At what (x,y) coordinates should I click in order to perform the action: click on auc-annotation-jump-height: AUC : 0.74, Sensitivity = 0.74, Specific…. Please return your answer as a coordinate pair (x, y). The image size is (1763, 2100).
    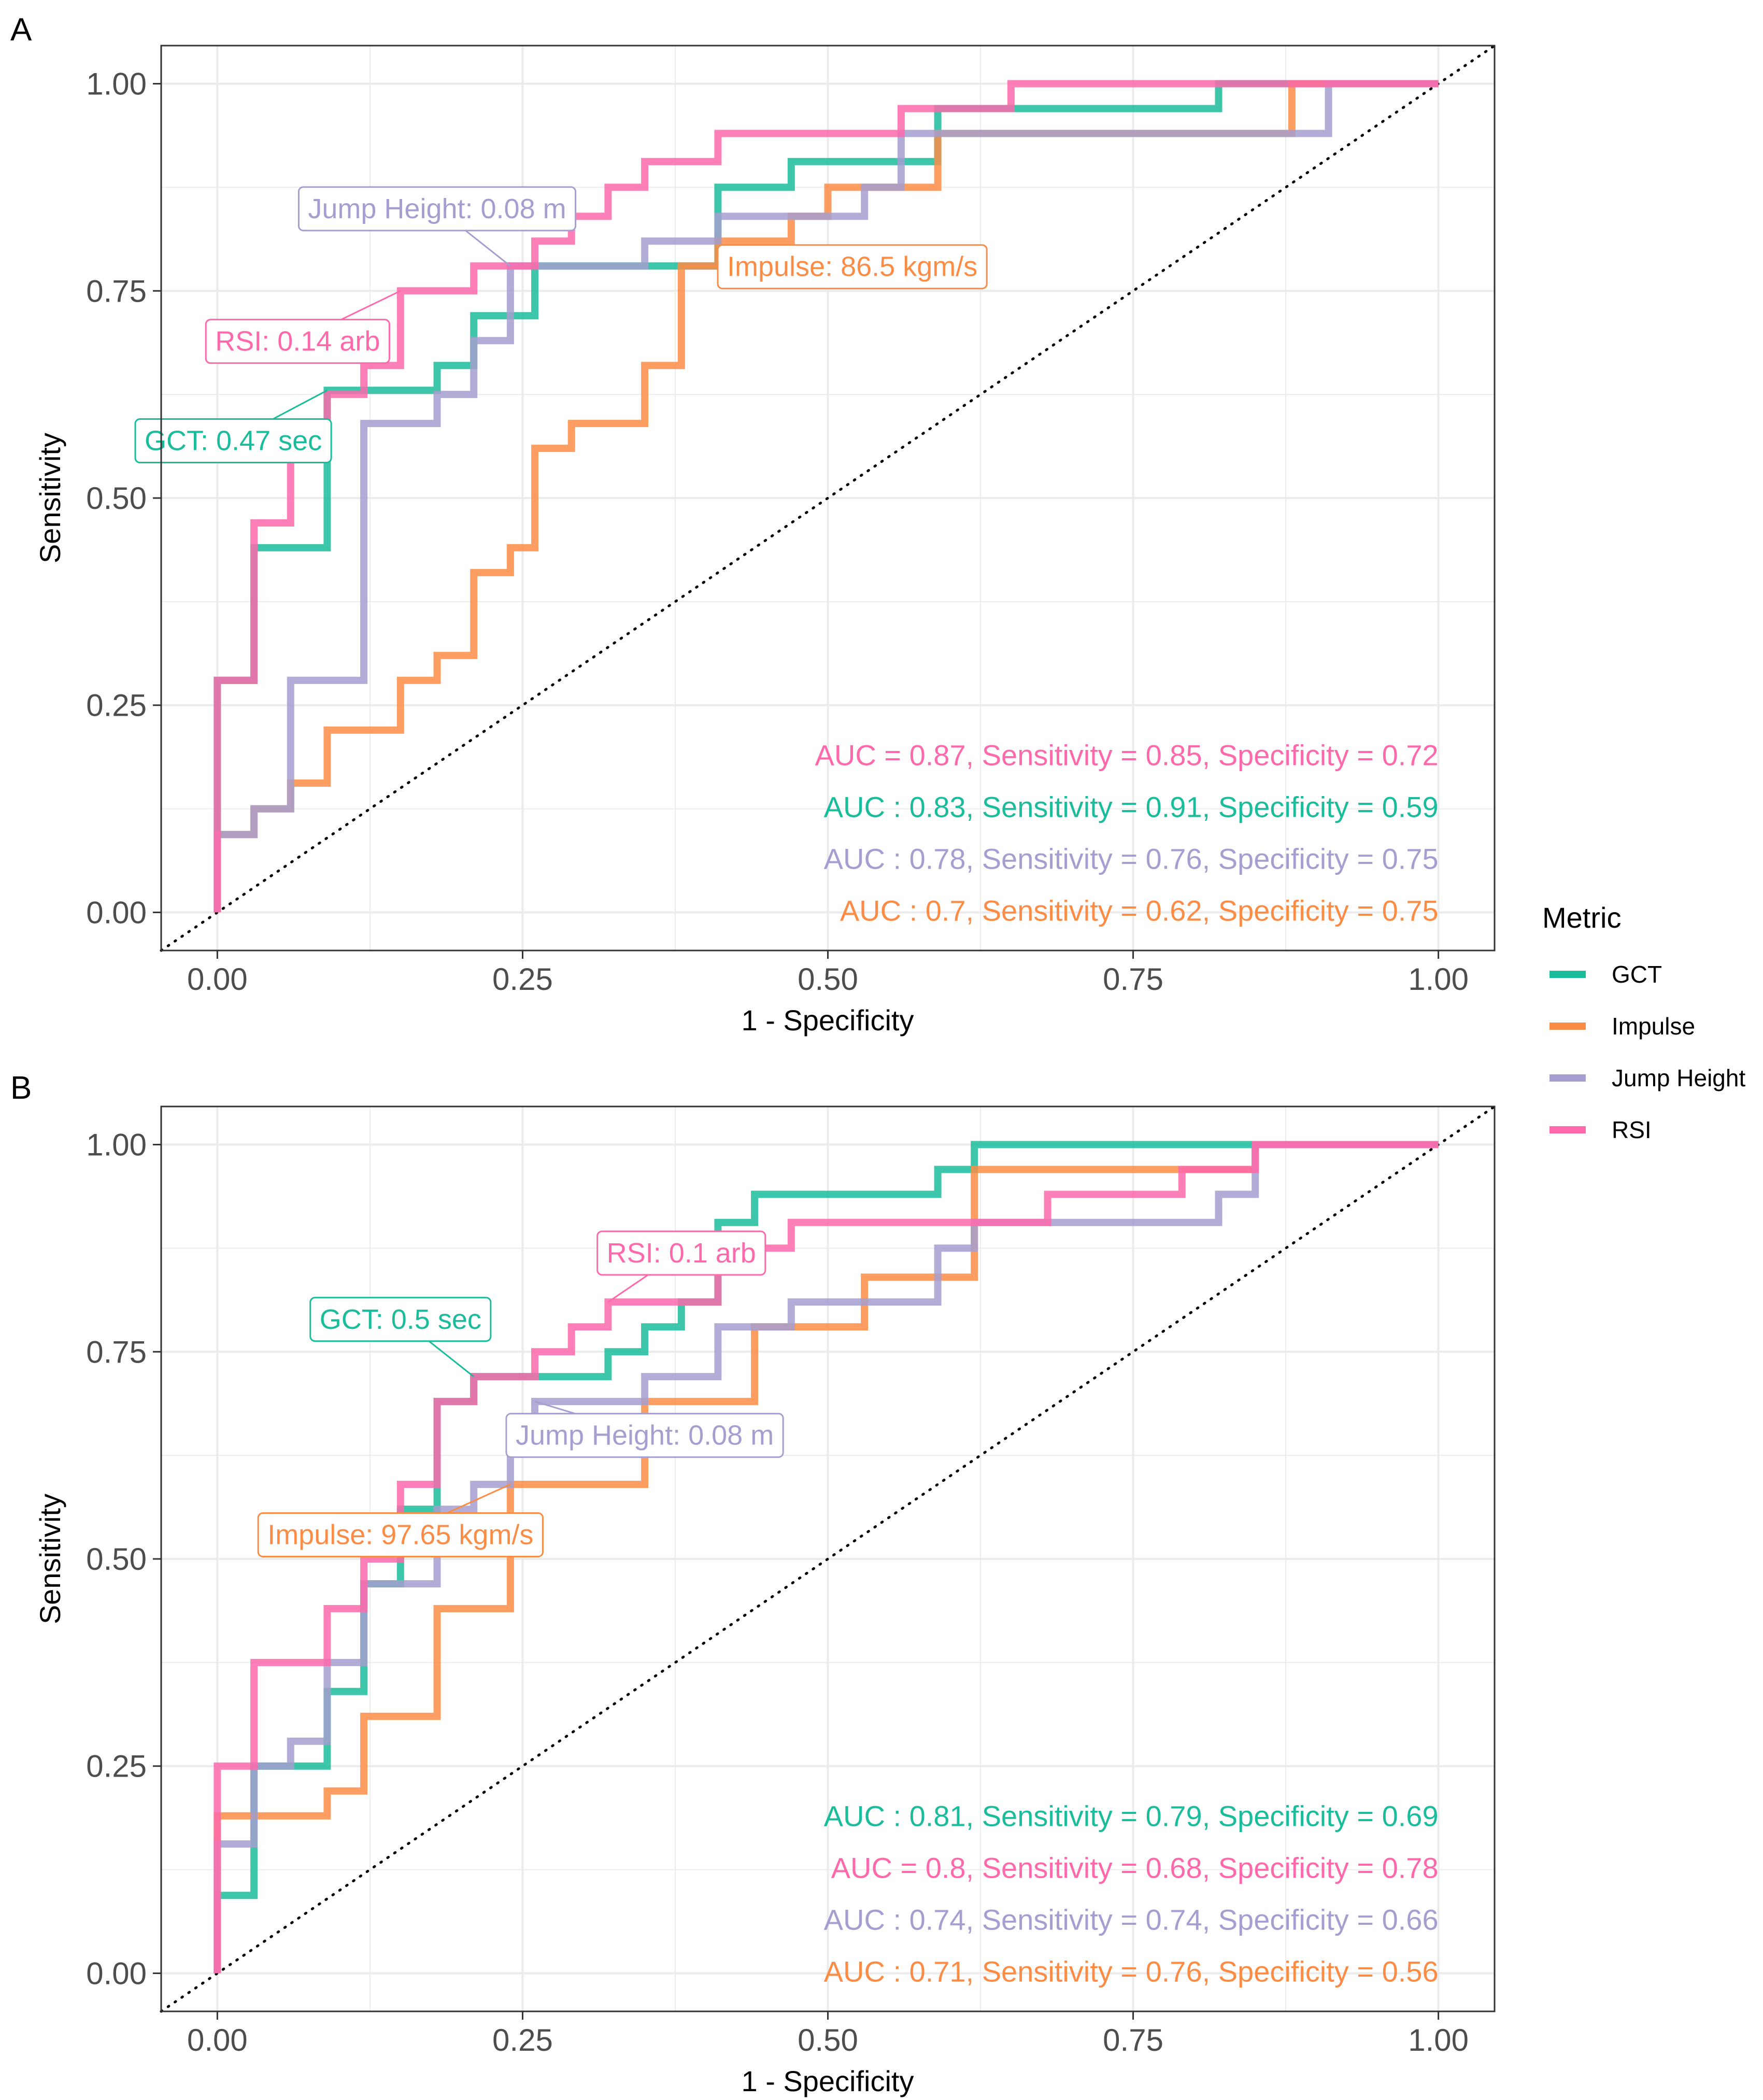
    Looking at the image, I should click on (1131, 1920).